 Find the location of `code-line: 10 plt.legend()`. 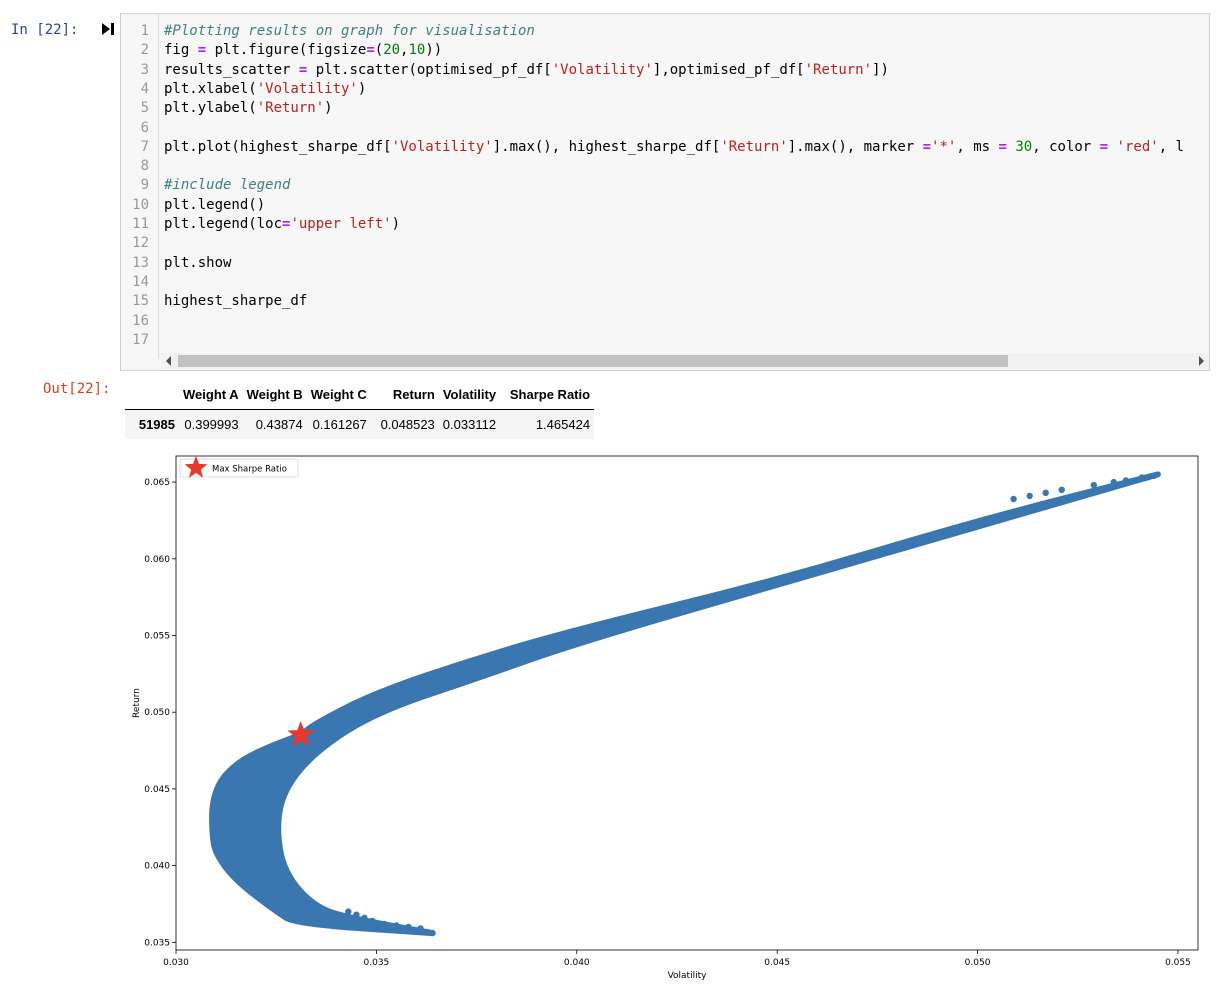

code-line: 10 plt.legend() is located at coordinates (665, 205).